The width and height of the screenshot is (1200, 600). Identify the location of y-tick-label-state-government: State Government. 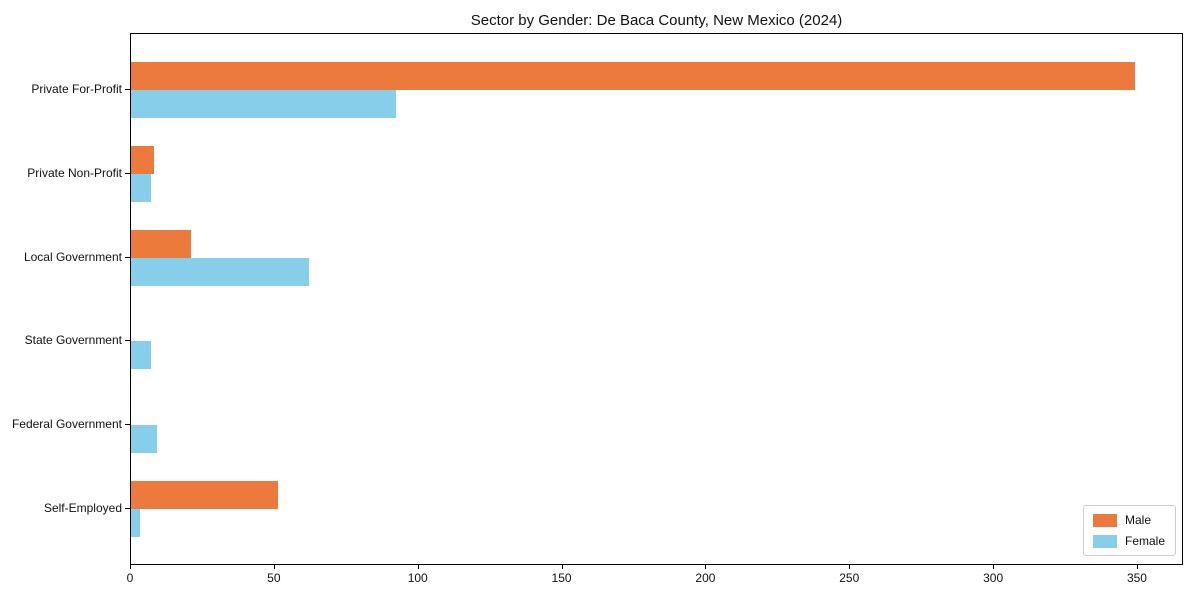
(73, 340).